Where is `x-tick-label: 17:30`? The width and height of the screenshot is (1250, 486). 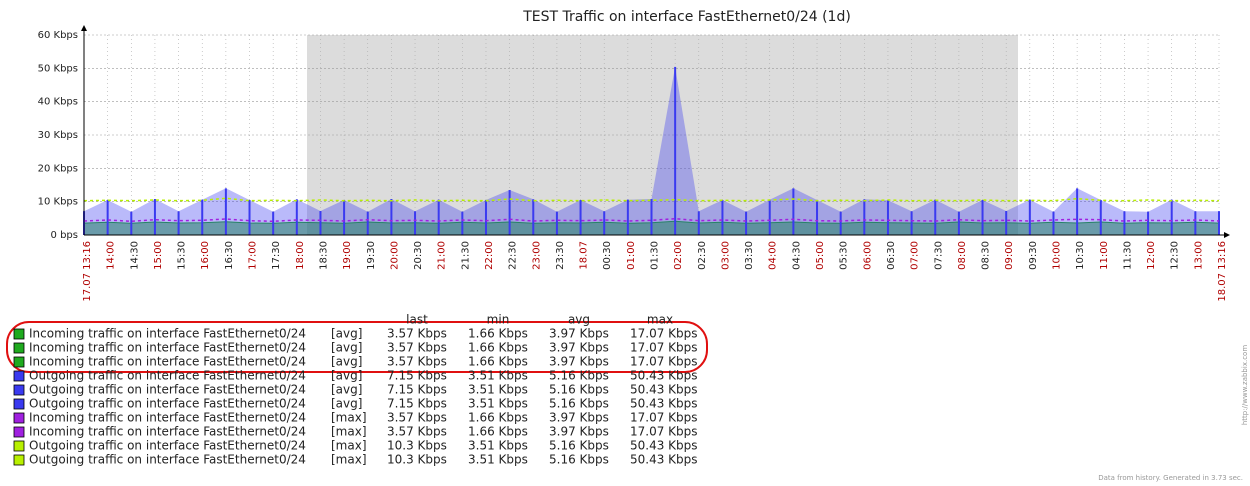
x-tick-label: 17:30 is located at coordinates (276, 255).